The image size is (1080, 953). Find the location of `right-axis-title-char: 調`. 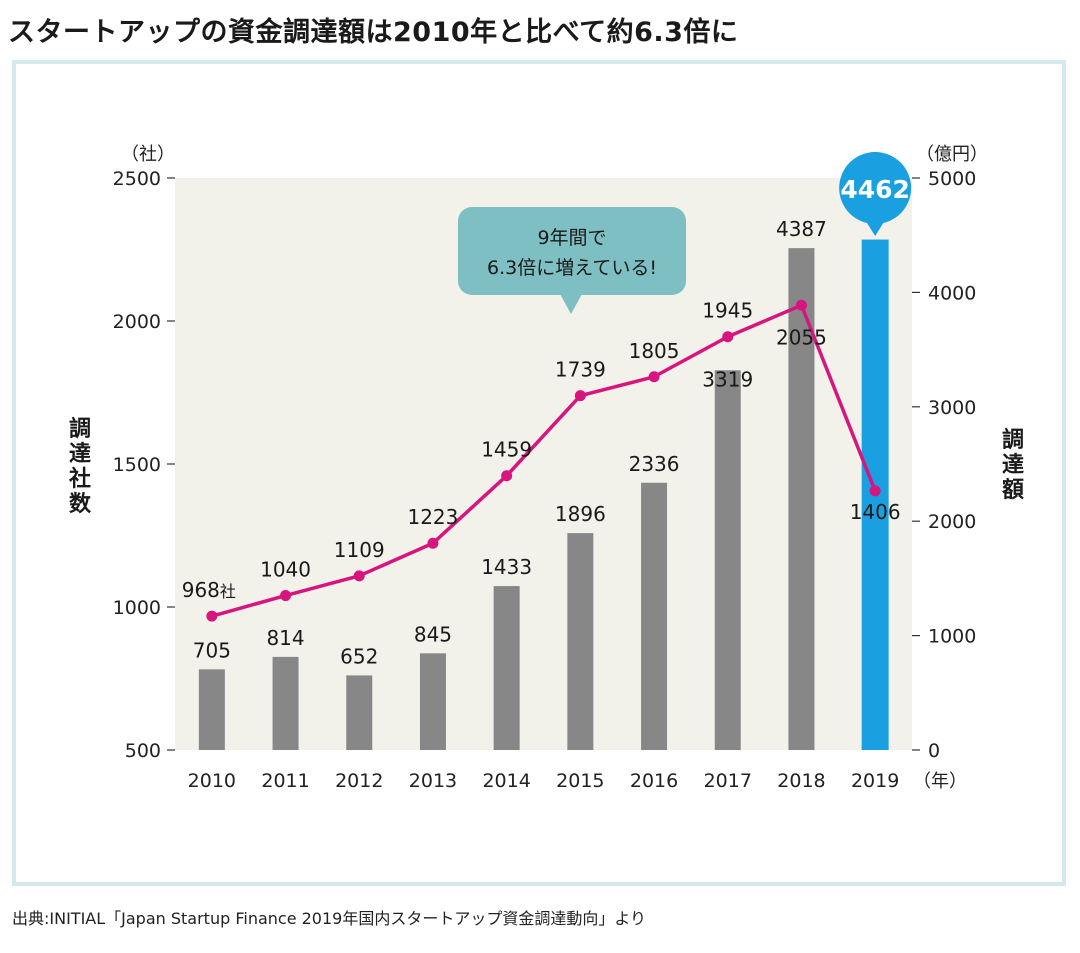

right-axis-title-char: 調 is located at coordinates (1013, 440).